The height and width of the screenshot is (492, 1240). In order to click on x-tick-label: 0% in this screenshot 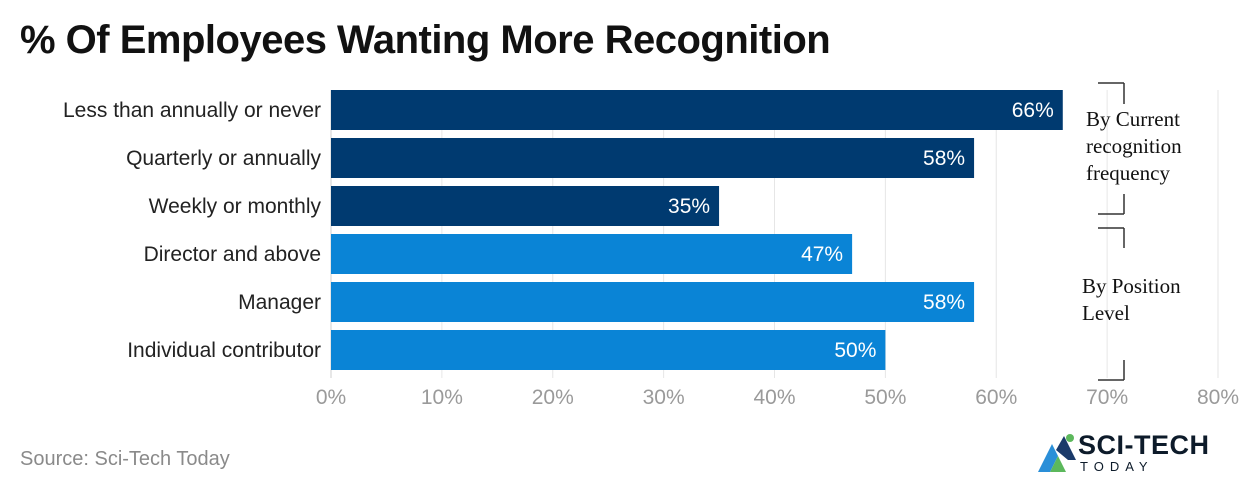, I will do `click(331, 397)`.